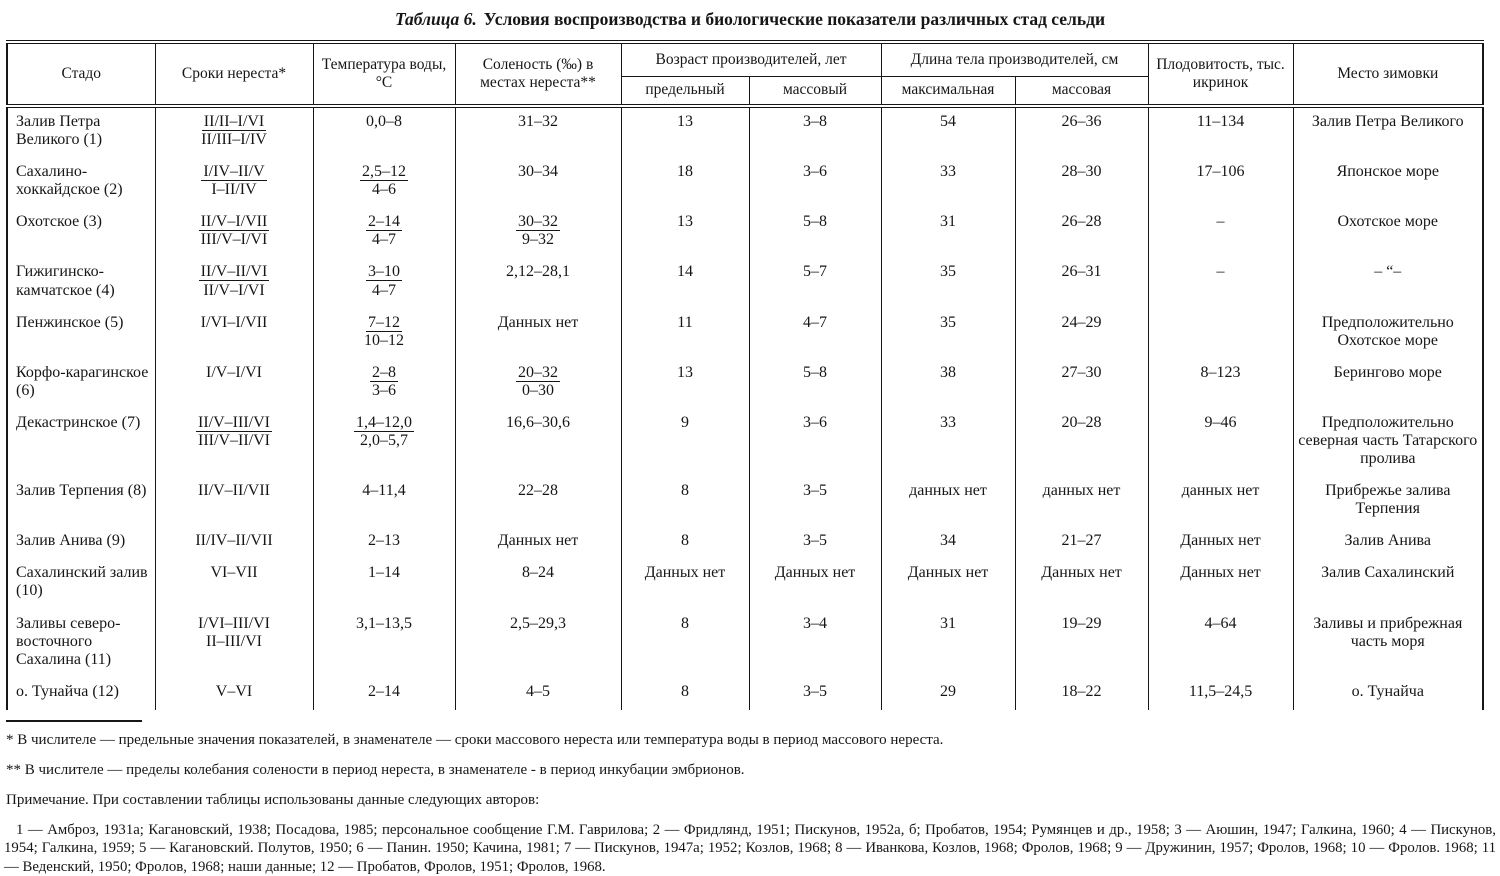 The image size is (1500, 876). Describe the element at coordinates (538, 132) in the screenshot. I see `data-cell: 31–32` at that location.